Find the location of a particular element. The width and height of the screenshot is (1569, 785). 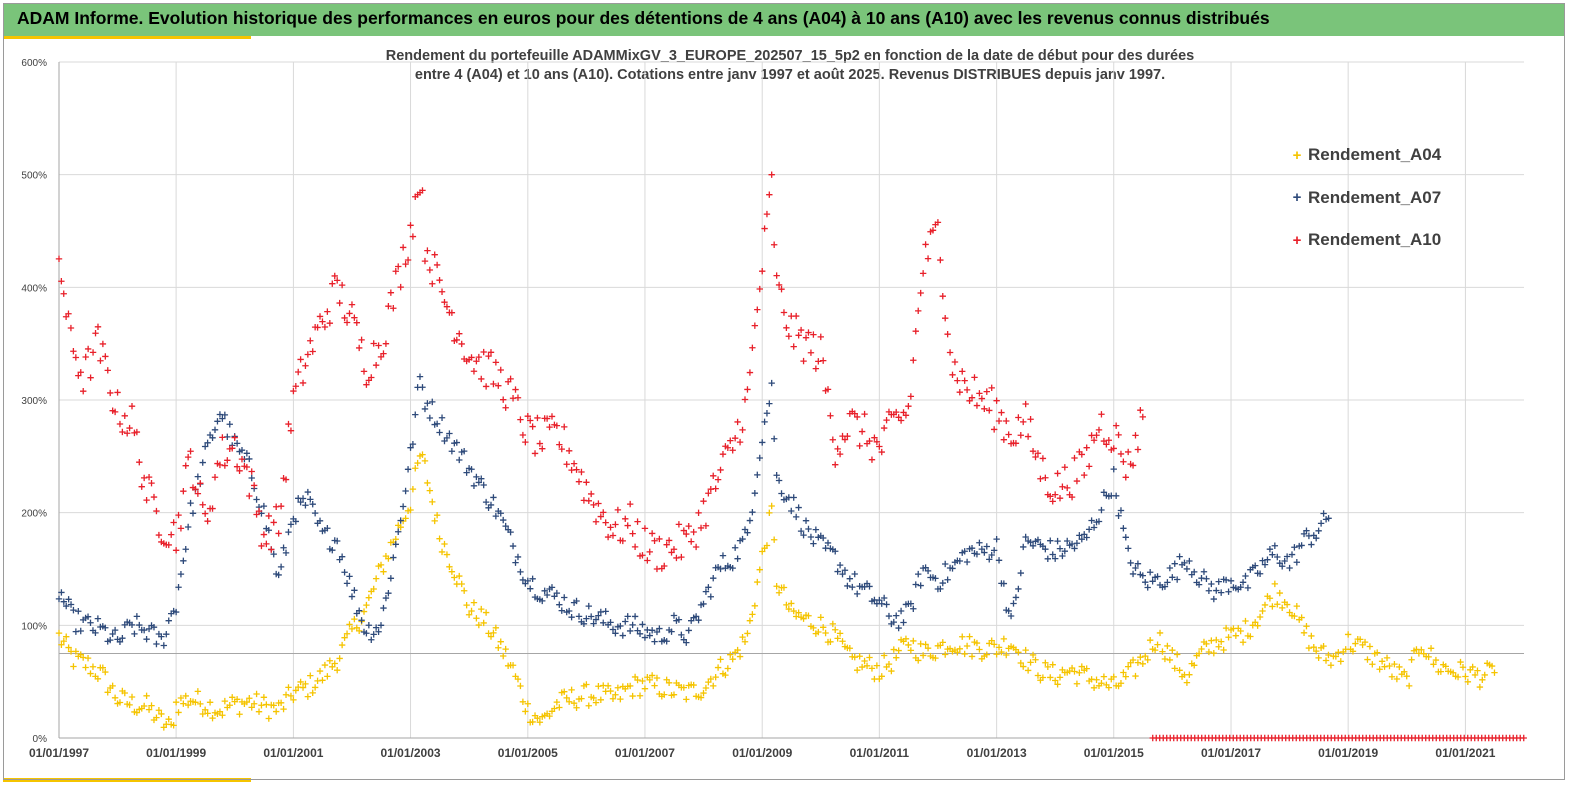

x-tick-label: 01/01/2005 is located at coordinates (528, 753).